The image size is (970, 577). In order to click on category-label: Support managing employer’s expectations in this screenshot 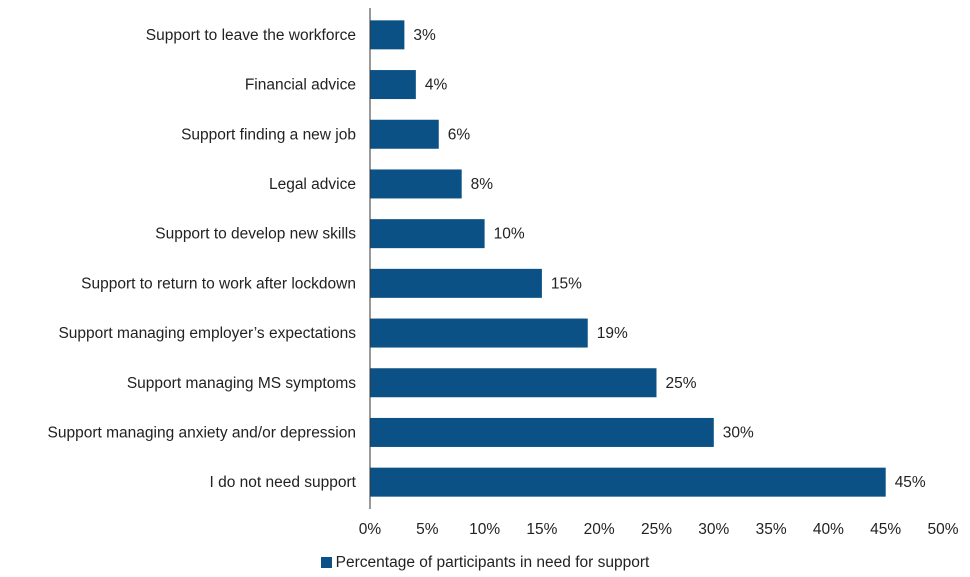, I will do `click(207, 333)`.